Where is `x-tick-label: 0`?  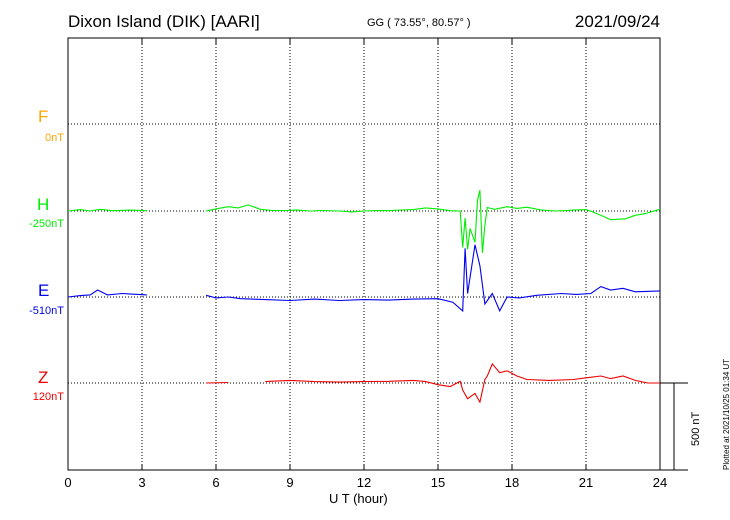 x-tick-label: 0 is located at coordinates (67, 482).